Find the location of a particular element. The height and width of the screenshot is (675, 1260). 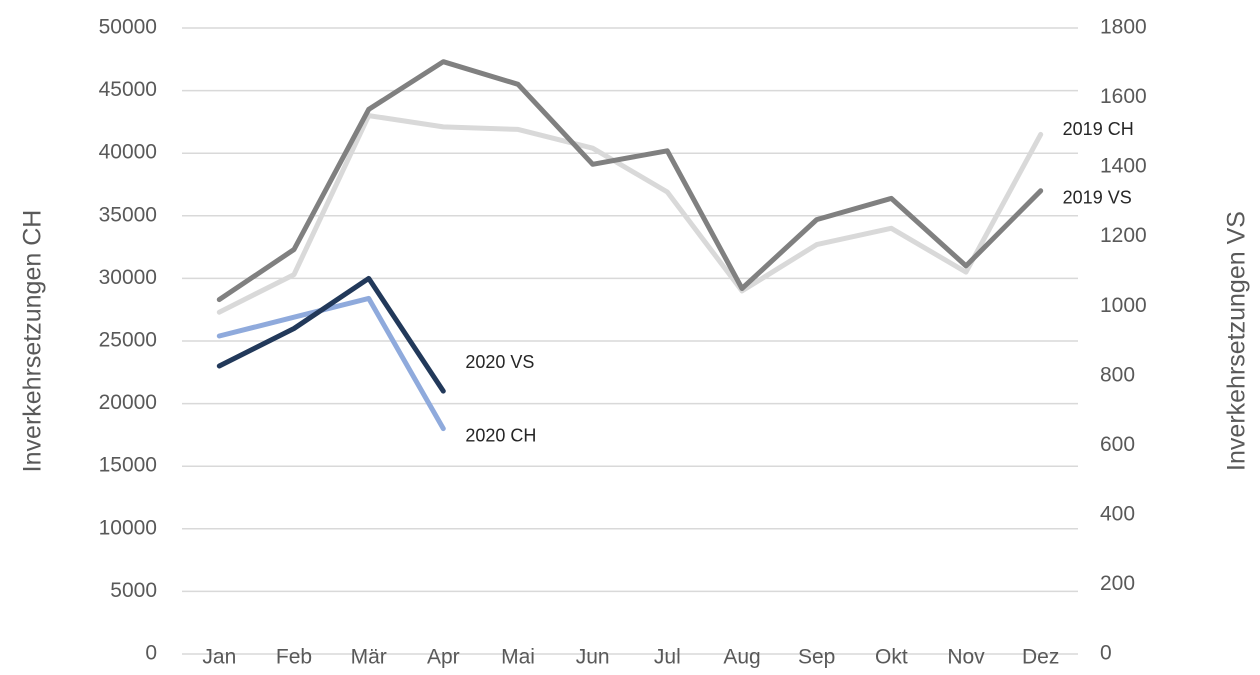

x-tick-label: Nov is located at coordinates (966, 657).